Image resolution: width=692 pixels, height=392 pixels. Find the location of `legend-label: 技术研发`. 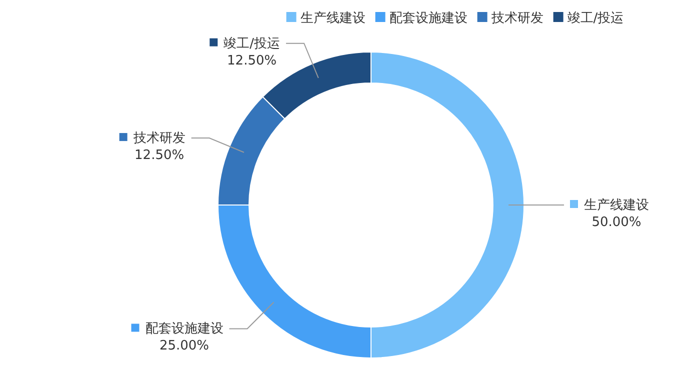

legend-label: 技术研发 is located at coordinates (159, 138).